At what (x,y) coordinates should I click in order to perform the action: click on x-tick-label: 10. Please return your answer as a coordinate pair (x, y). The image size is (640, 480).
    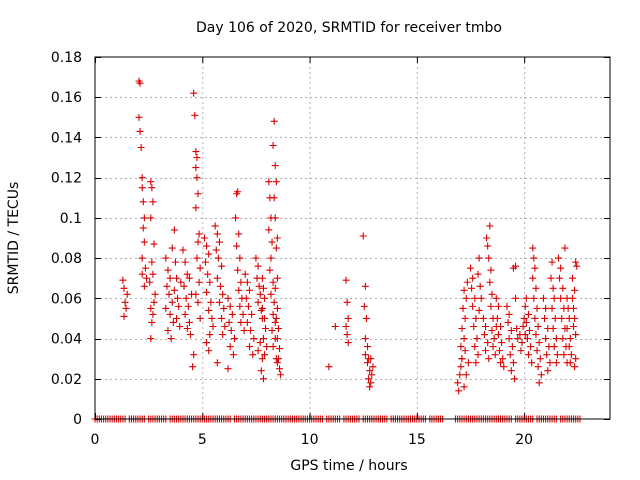
    Looking at the image, I should click on (310, 440).